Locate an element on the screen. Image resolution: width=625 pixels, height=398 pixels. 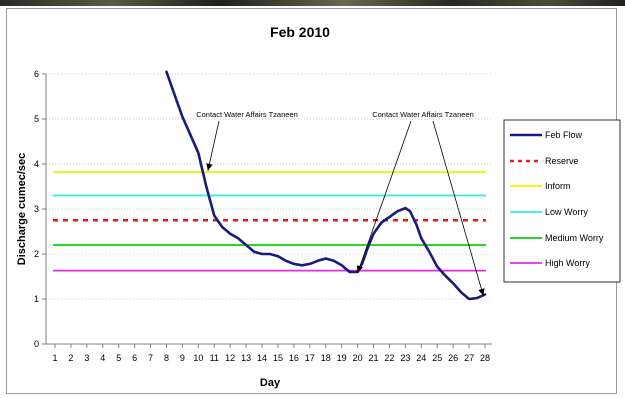
legend-label: Low Worry is located at coordinates (566, 212).